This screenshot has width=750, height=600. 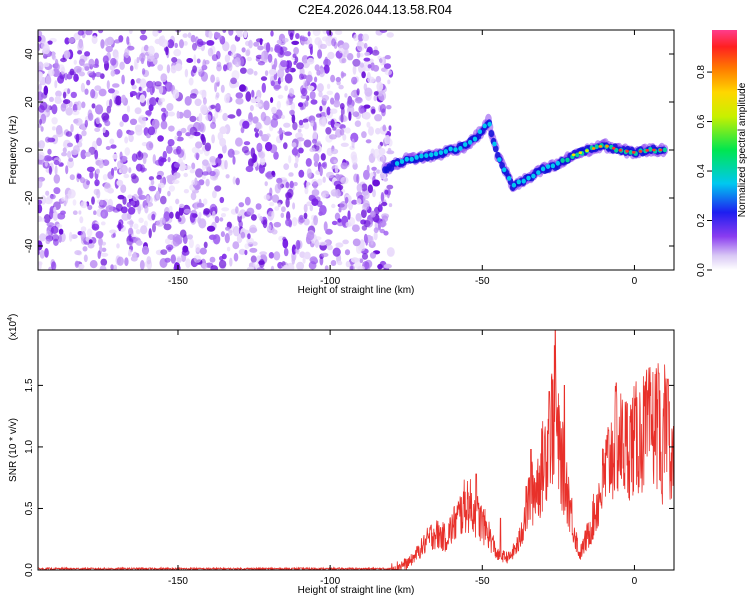 I want to click on snr-y-label: SNR (10 * v/v), so click(x=13, y=450).